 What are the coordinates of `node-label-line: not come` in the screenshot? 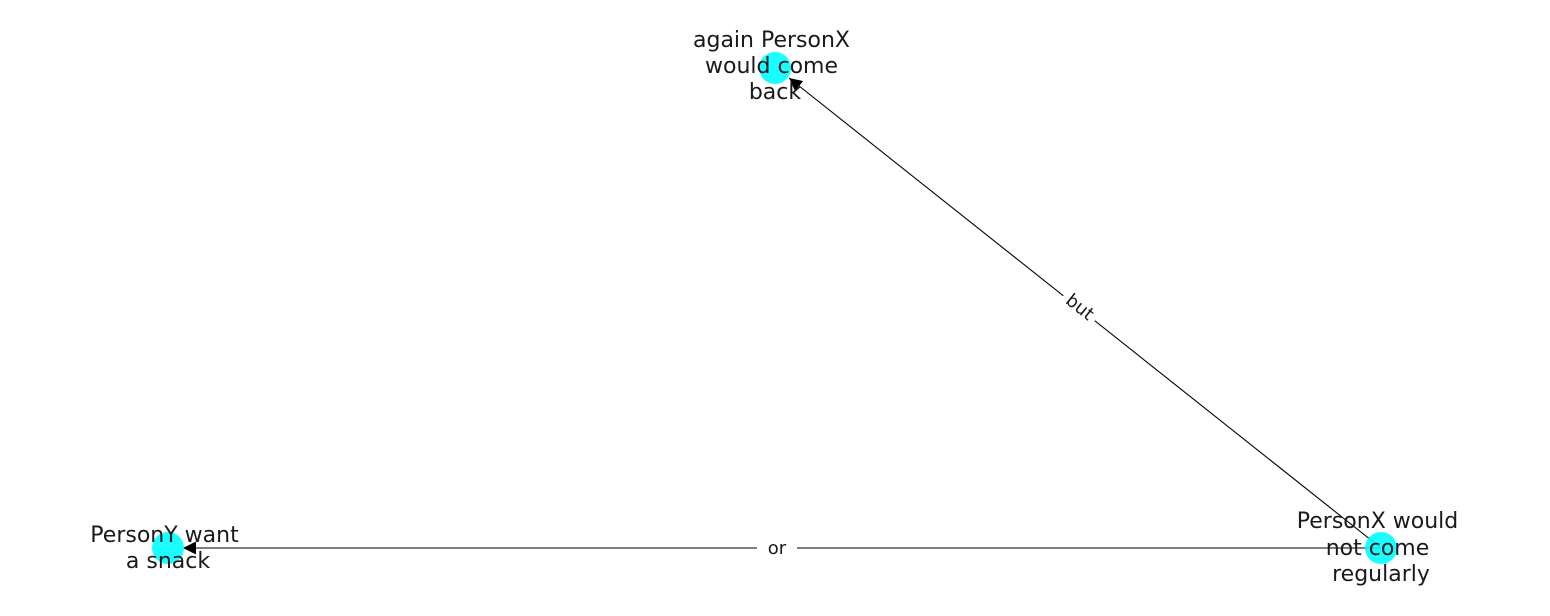 It's located at (1378, 548).